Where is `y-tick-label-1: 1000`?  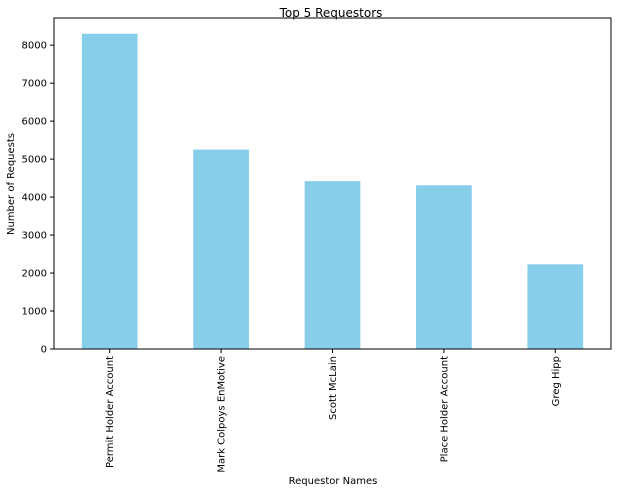
y-tick-label-1: 1000 is located at coordinates (34, 312).